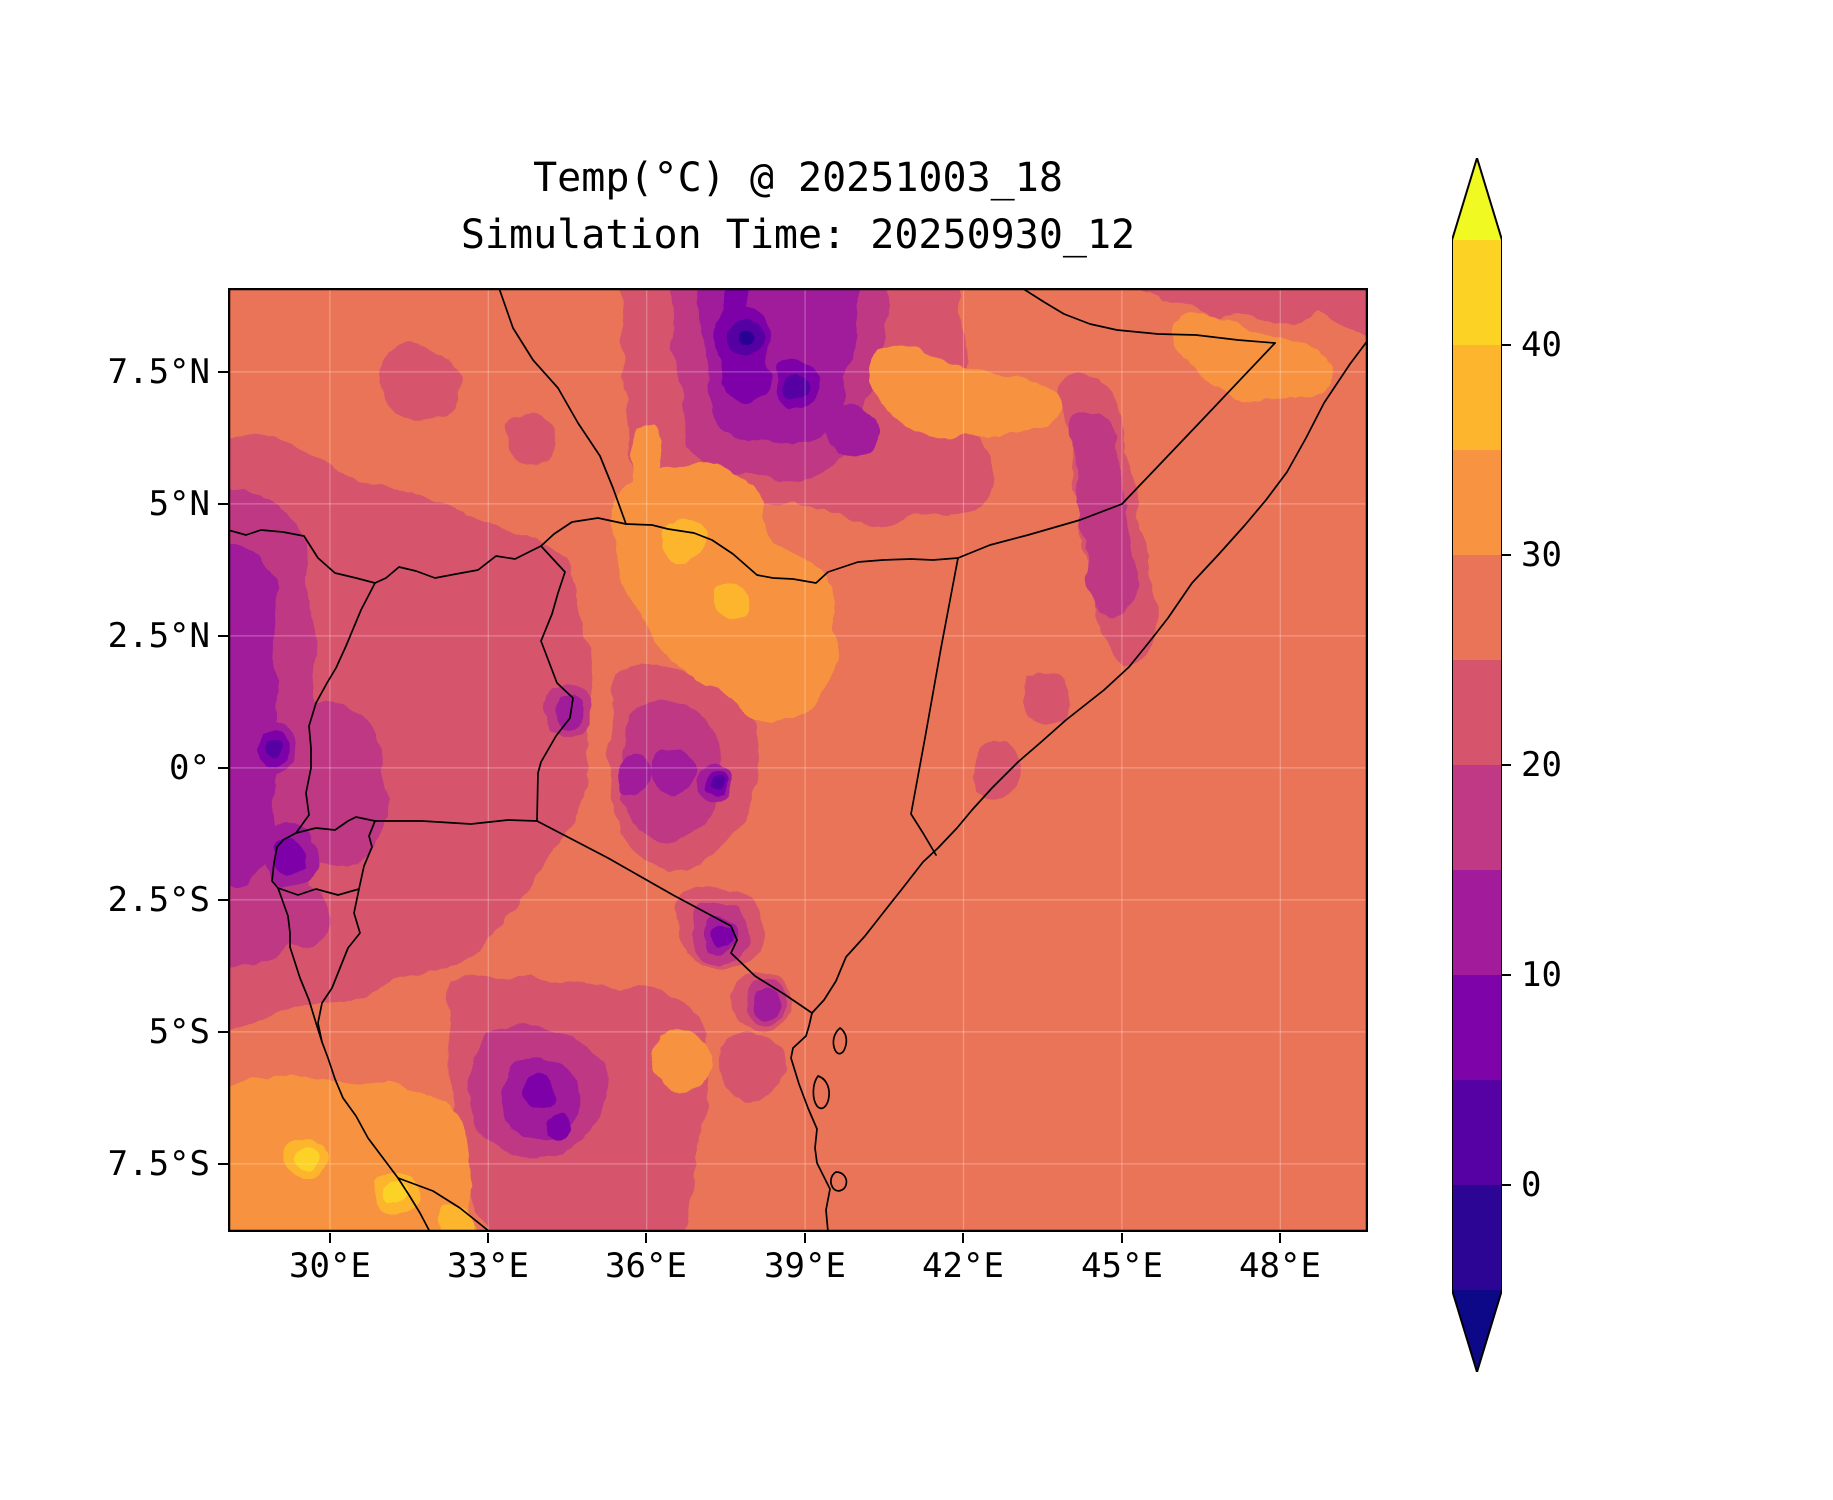 The height and width of the screenshot is (1500, 1833). I want to click on x-tick-label: 33°E, so click(488, 1266).